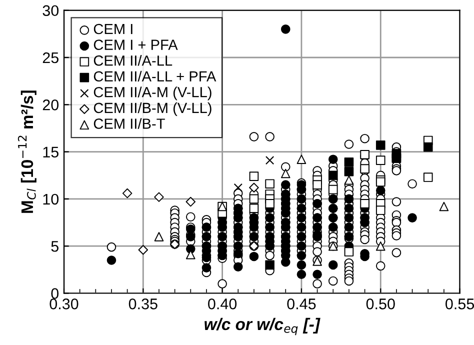  I want to click on legend-label: CEM II/B-M (V-LL), so click(153, 109).